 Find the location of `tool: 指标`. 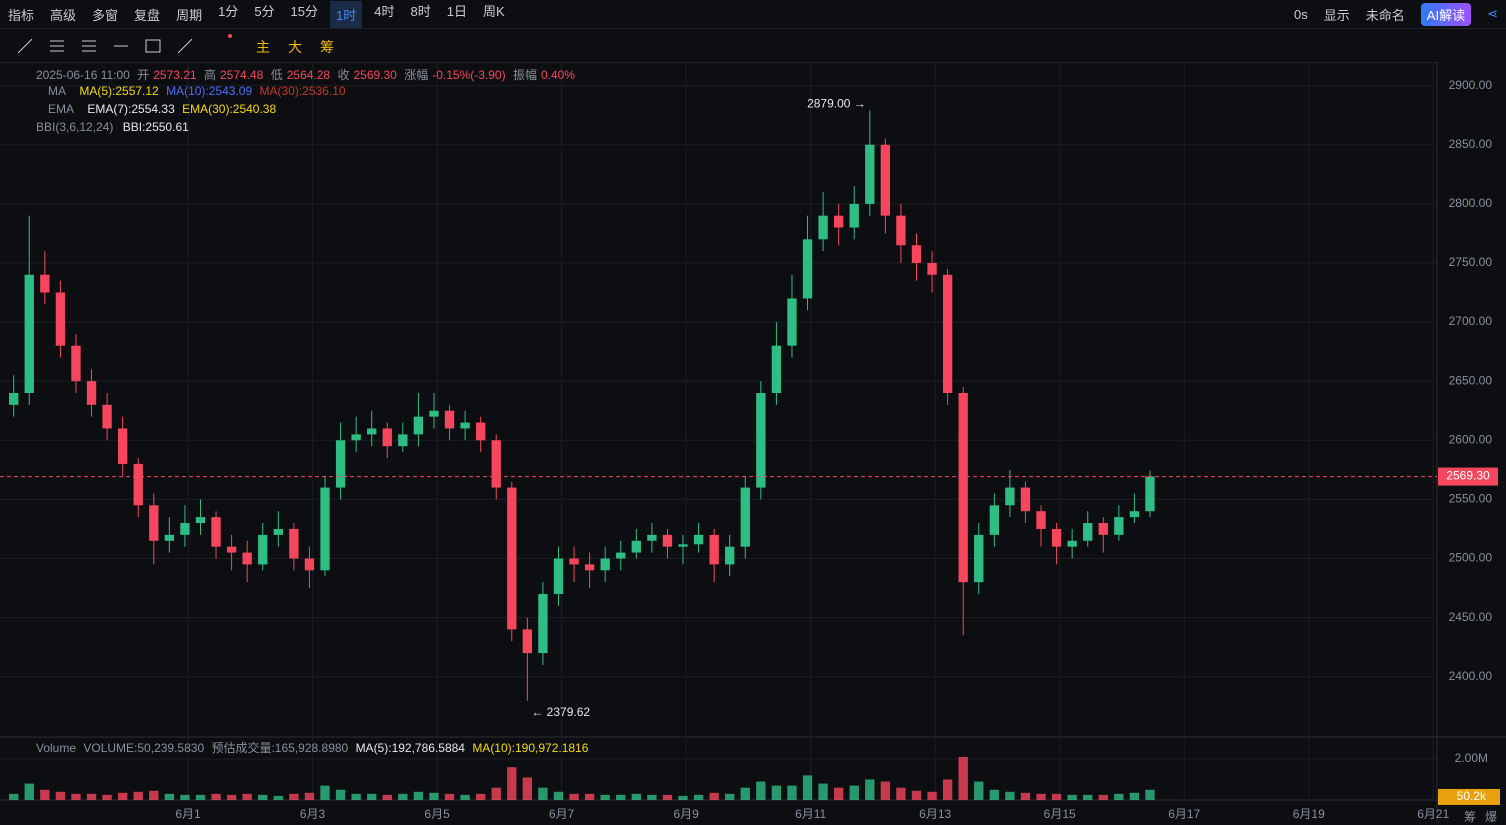

tool: 指标 is located at coordinates (21, 15).